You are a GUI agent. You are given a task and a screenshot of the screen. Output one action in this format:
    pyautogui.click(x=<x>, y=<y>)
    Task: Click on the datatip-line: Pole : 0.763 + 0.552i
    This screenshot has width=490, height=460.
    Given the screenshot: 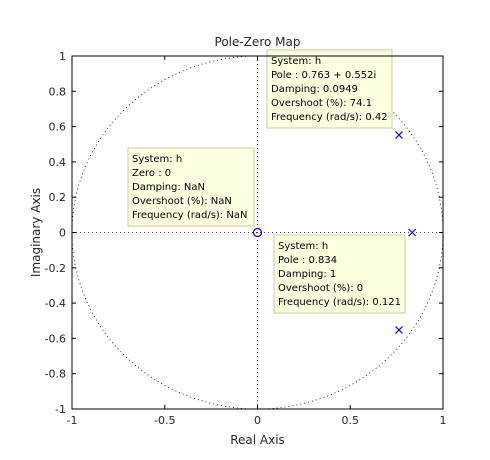 What is the action you would take?
    pyautogui.click(x=323, y=75)
    